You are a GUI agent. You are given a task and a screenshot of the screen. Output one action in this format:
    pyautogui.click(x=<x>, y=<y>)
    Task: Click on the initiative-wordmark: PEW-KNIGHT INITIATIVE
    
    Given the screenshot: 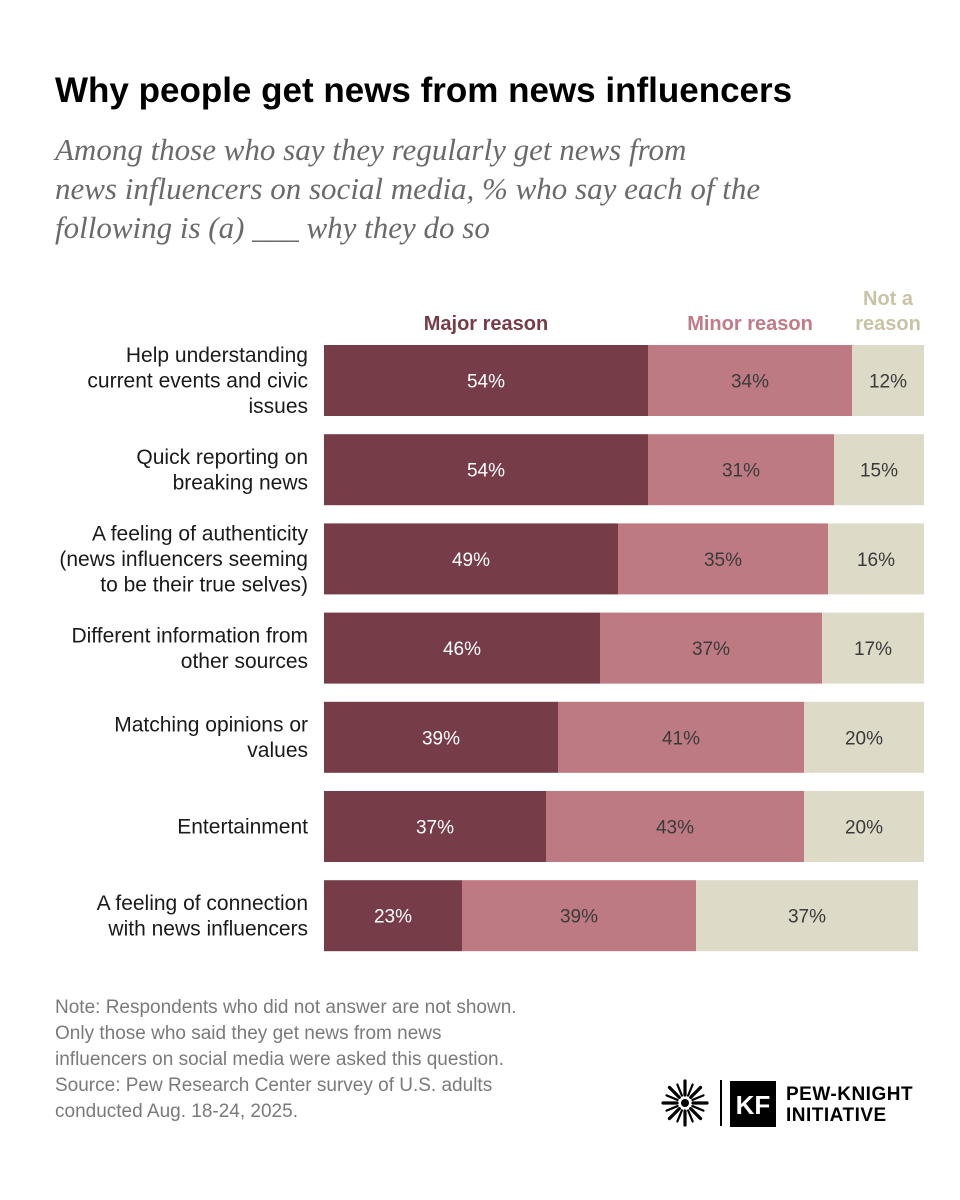 What is the action you would take?
    pyautogui.click(x=849, y=1105)
    